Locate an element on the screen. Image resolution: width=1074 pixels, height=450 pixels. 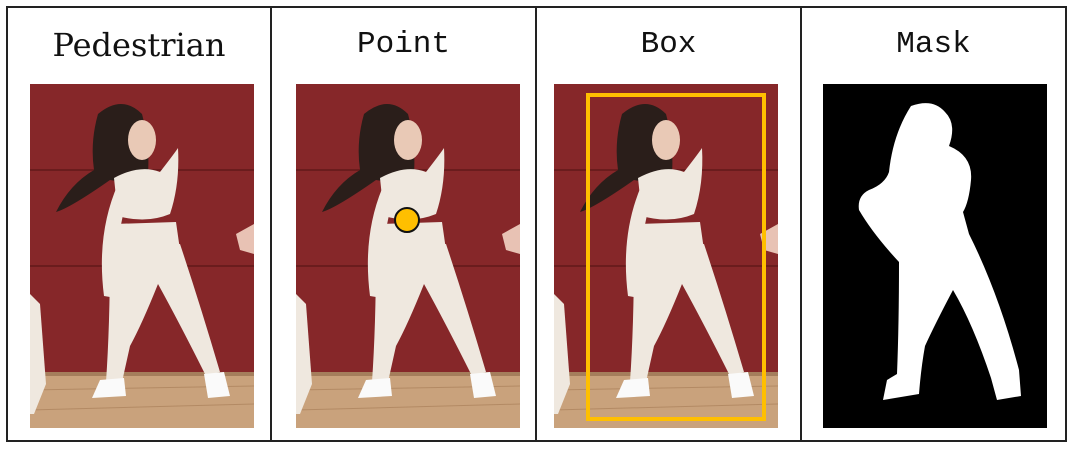
point-prompt-marker is located at coordinates (407, 220).